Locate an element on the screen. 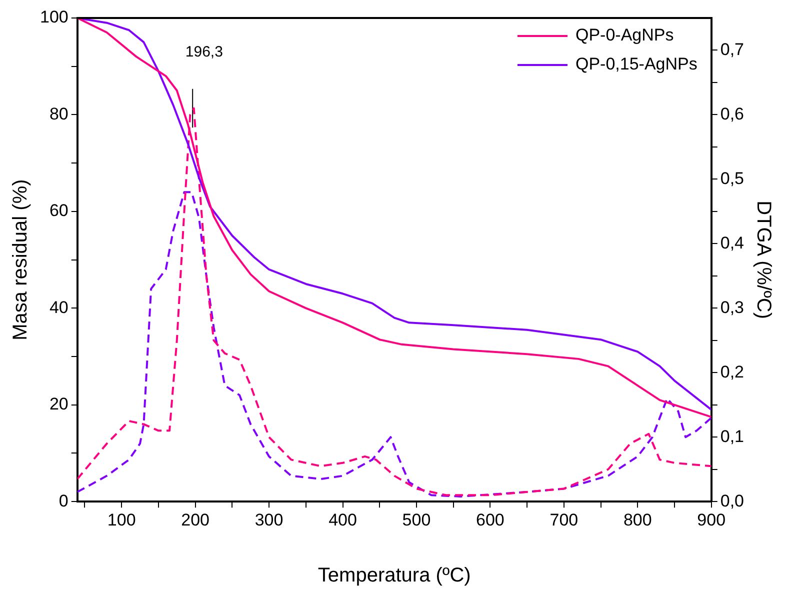  x-tick-label: 700 is located at coordinates (564, 520).